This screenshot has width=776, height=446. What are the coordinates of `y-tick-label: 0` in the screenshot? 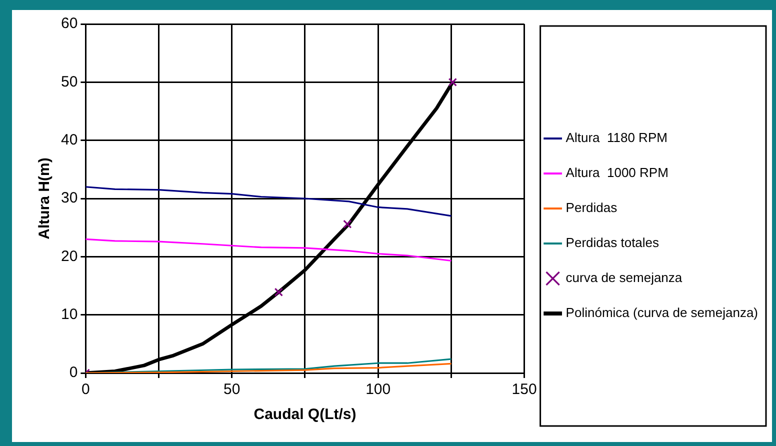 It's located at (73, 373).